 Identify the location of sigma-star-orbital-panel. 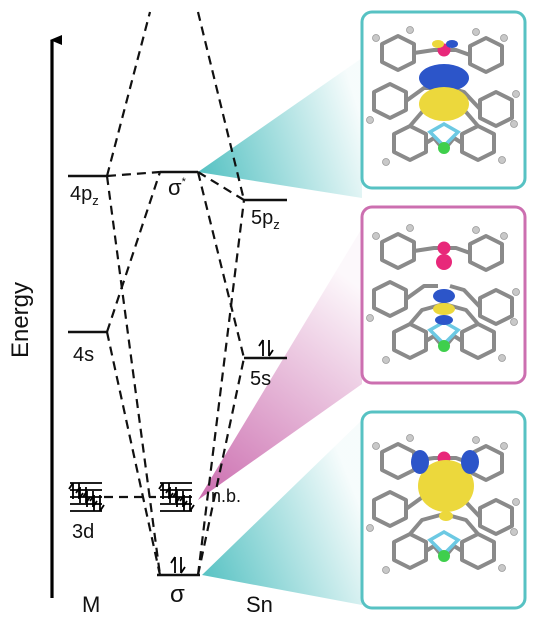
(443, 100).